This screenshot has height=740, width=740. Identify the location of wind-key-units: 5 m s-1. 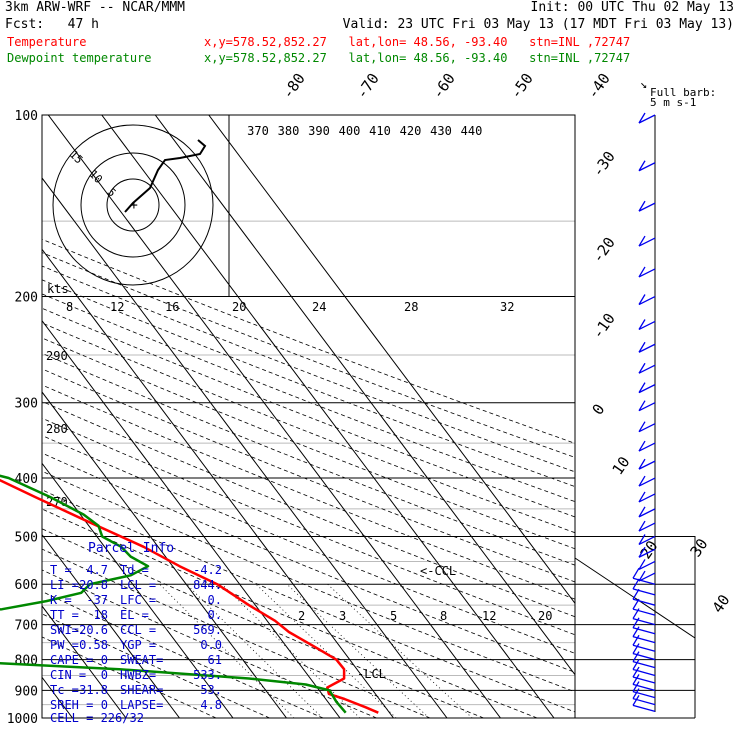
(673, 102).